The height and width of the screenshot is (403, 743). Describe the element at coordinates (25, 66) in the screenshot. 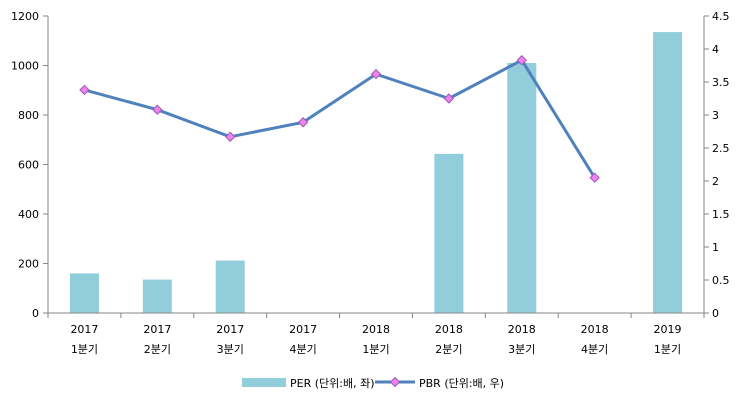

I see `left-tick-label: 1000` at that location.